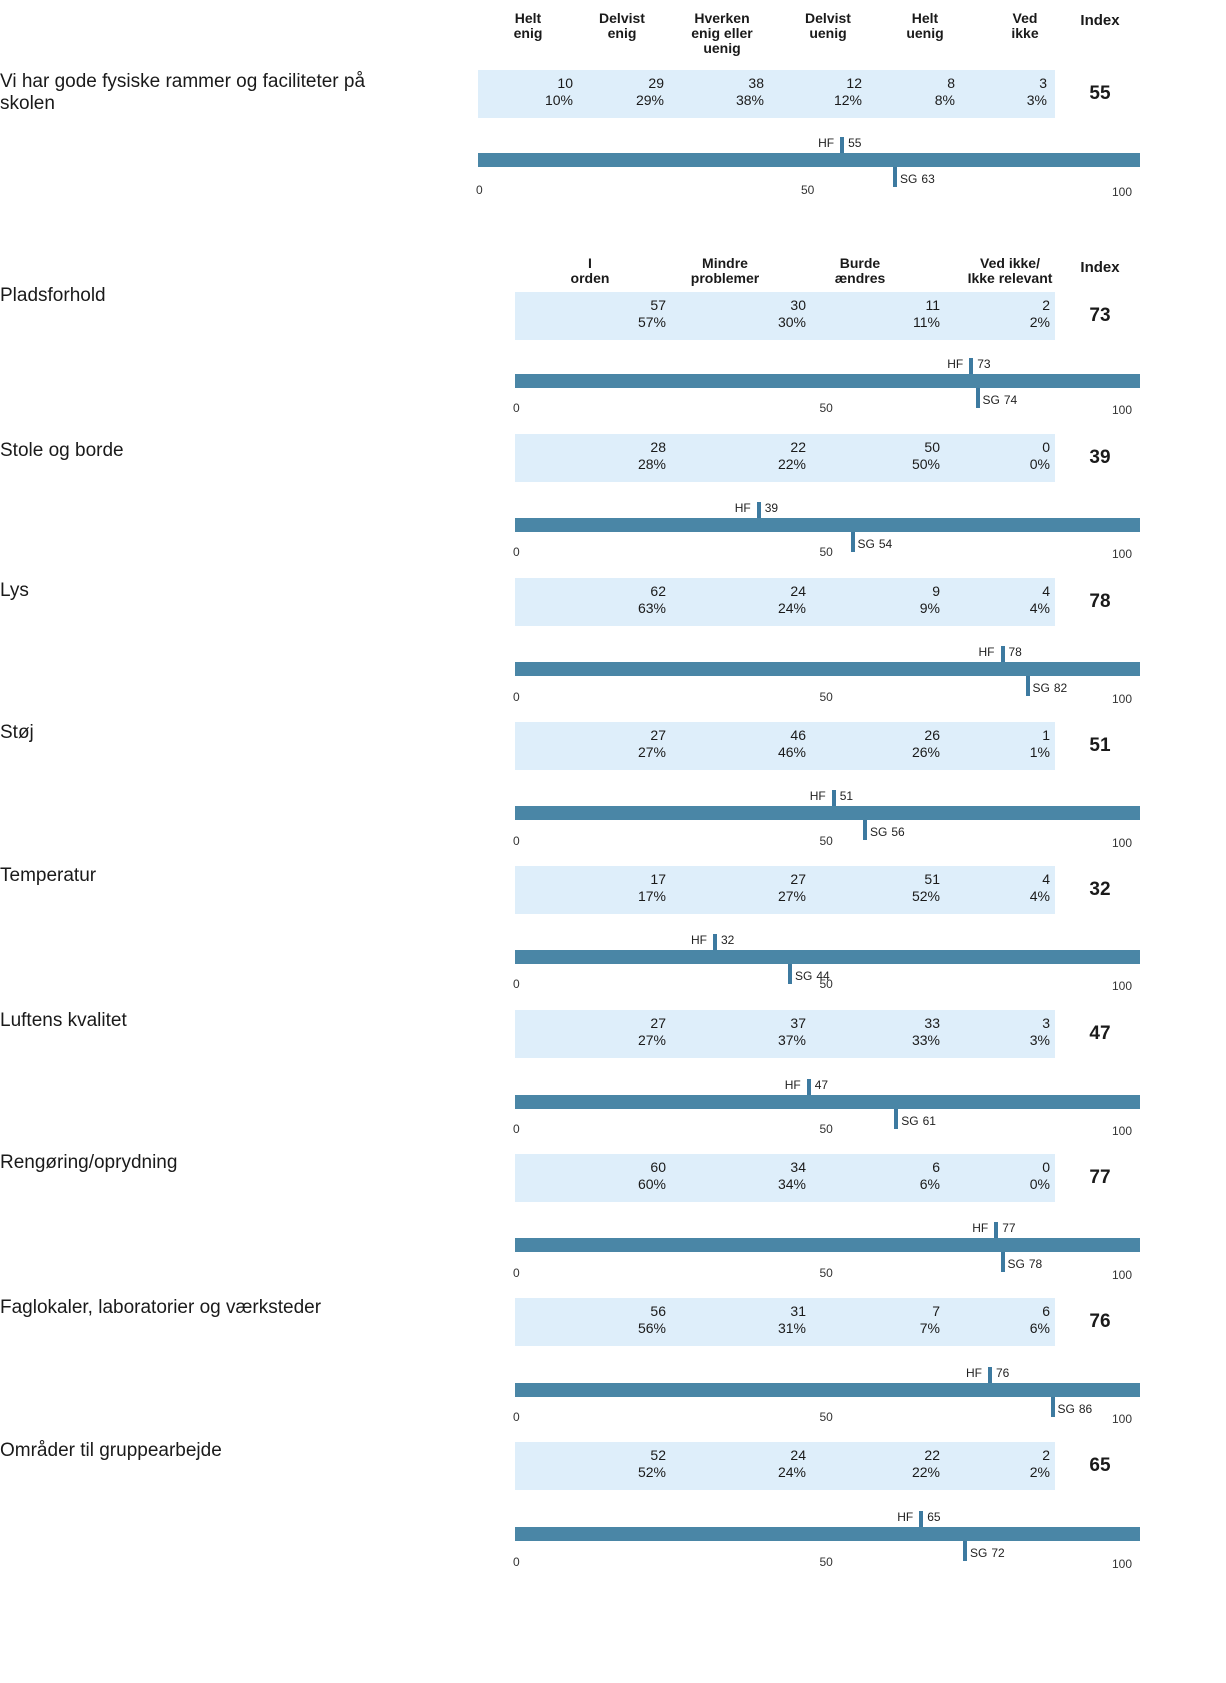 This screenshot has height=1683, width=1226. Describe the element at coordinates (918, 1517) in the screenshot. I see `hf-label: HF 65` at that location.